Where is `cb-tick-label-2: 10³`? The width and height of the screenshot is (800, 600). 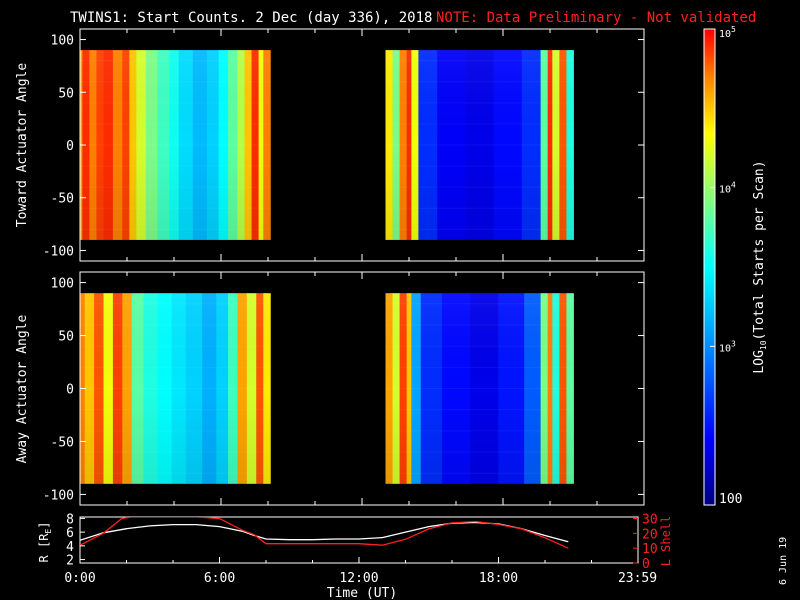 cb-tick-label-2: 10³ is located at coordinates (727, 346).